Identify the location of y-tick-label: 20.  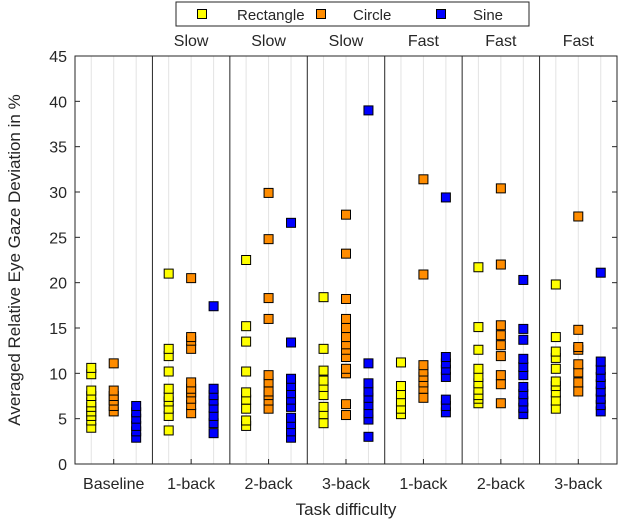
(58, 284).